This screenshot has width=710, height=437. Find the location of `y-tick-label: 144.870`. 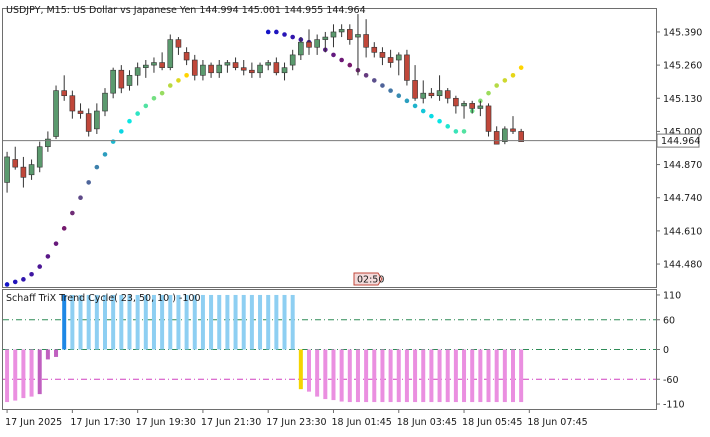

y-tick-label: 144.870 is located at coordinates (682, 165).